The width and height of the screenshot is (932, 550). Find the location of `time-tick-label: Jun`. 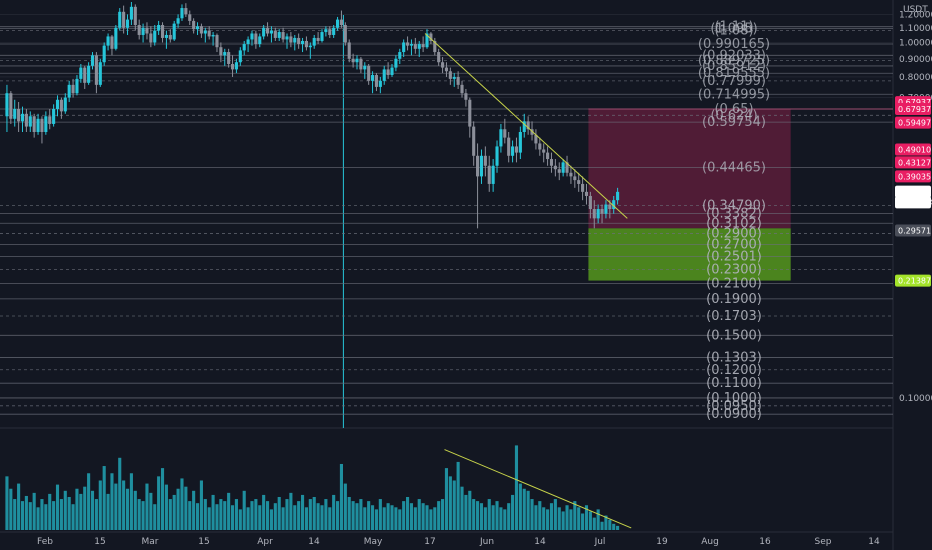

time-tick-label: Jun is located at coordinates (486, 542).